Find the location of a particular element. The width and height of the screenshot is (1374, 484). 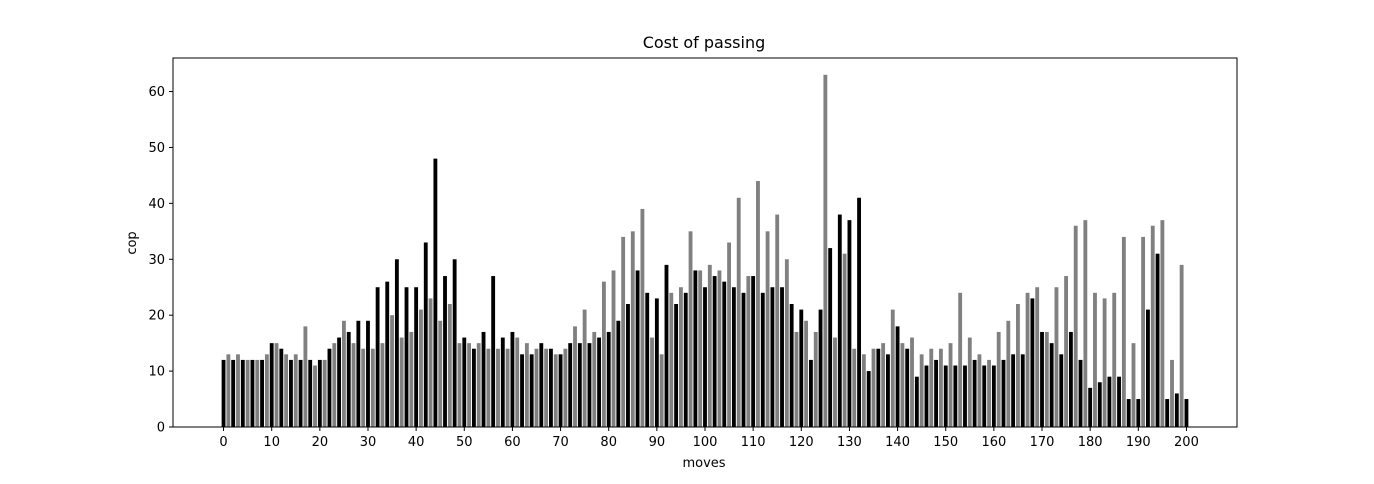

x-tick-label: 30 is located at coordinates (368, 442).